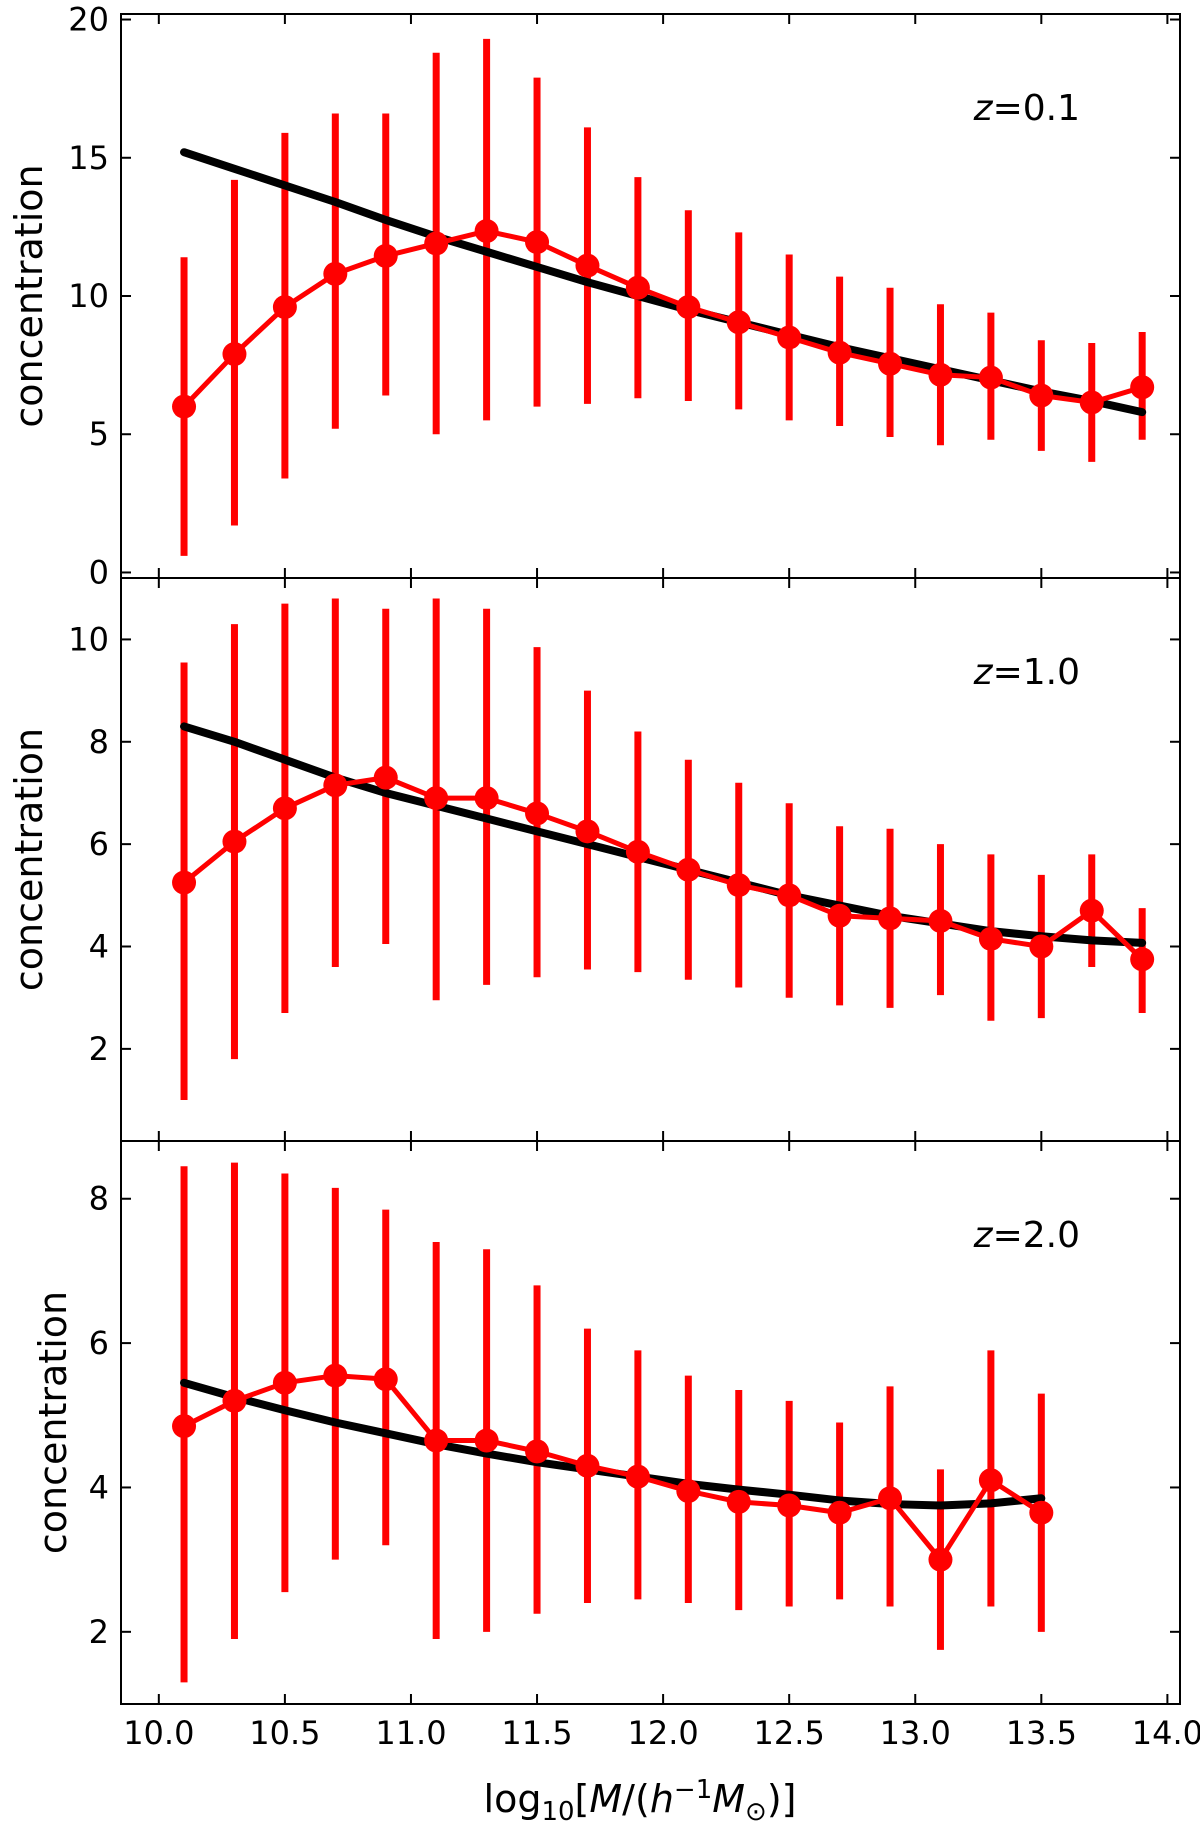 The height and width of the screenshot is (1825, 1200). Describe the element at coordinates (99, 572) in the screenshot. I see `y-tick-label: 0` at that location.